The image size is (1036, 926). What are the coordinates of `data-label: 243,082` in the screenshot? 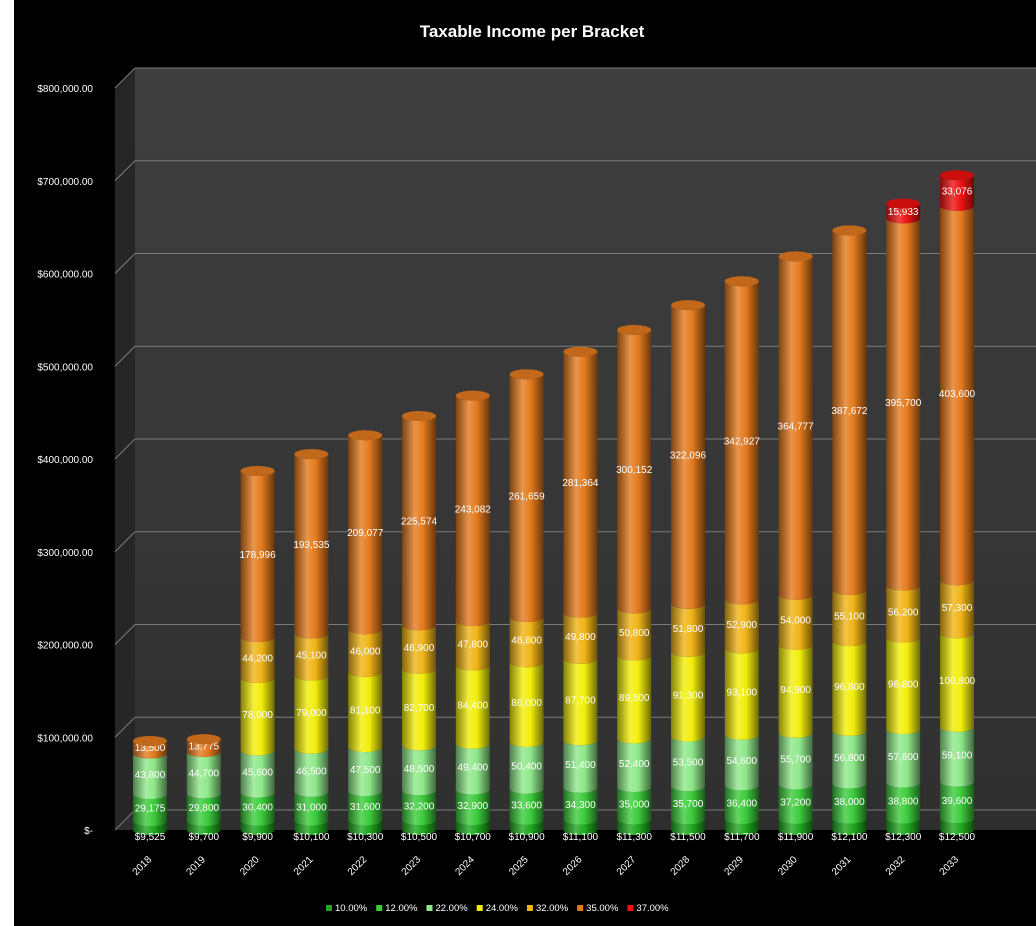 It's located at (473, 509).